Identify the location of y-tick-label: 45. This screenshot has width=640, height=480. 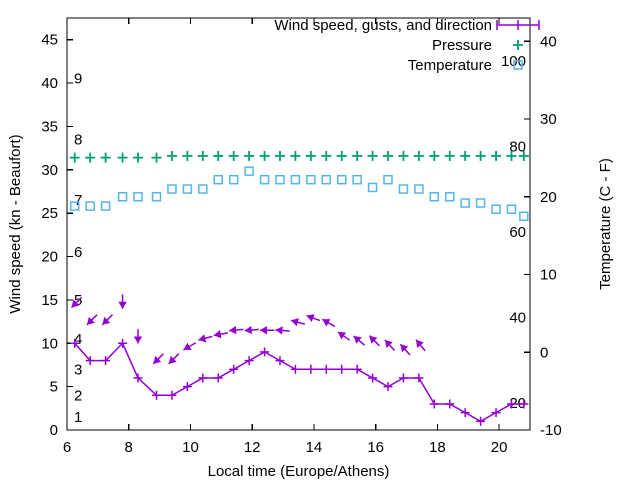
(49, 40).